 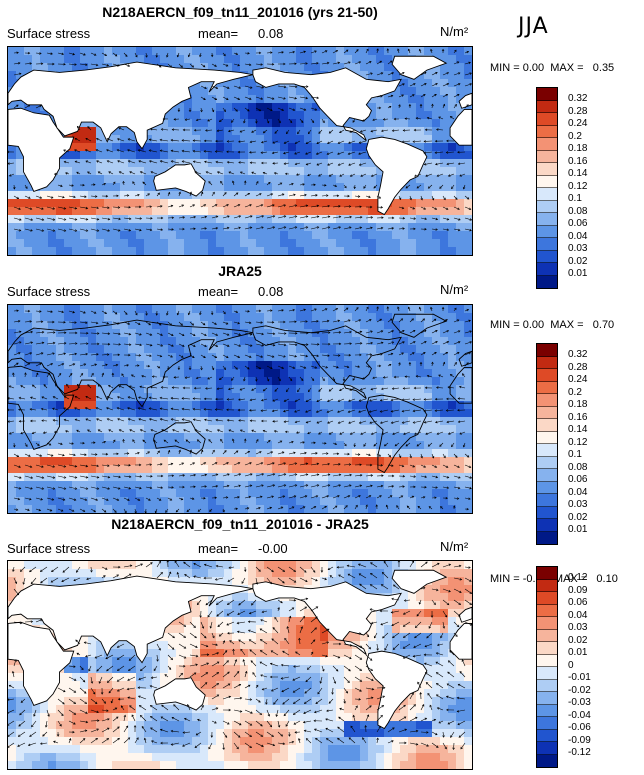 I want to click on colorbar-tick-label: 0, so click(x=571, y=665).